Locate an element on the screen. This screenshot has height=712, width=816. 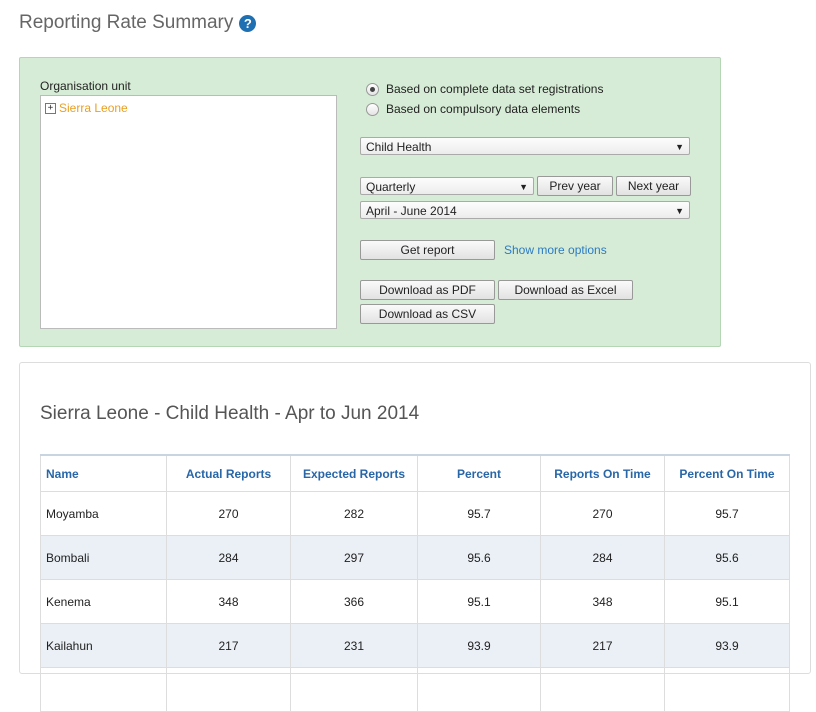
cell-name: Kenema is located at coordinates (103, 601).